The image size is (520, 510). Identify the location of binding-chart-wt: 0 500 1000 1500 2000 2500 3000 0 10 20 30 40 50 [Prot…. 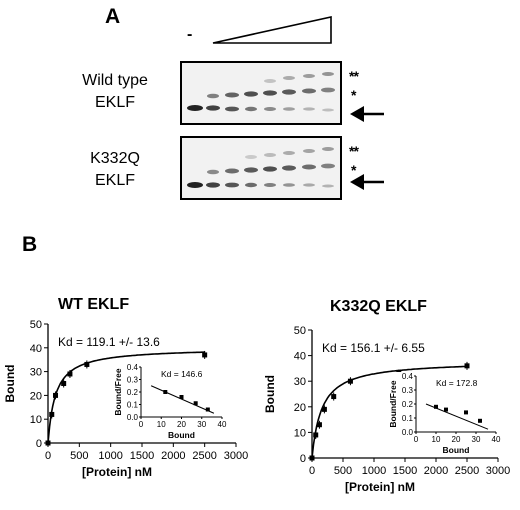
(125, 399).